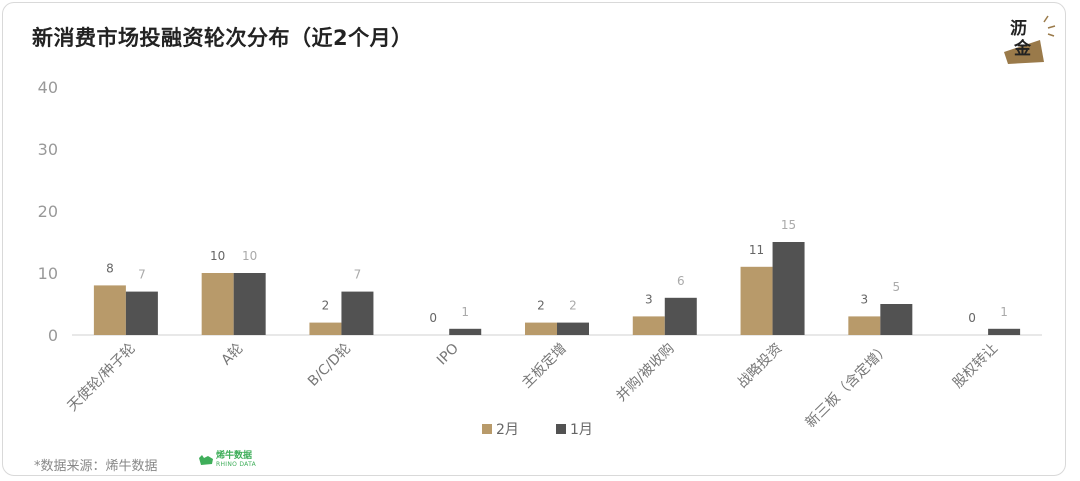 This screenshot has width=1080, height=481. Describe the element at coordinates (975, 366) in the screenshot. I see `x-category-label: 股权转让` at that location.